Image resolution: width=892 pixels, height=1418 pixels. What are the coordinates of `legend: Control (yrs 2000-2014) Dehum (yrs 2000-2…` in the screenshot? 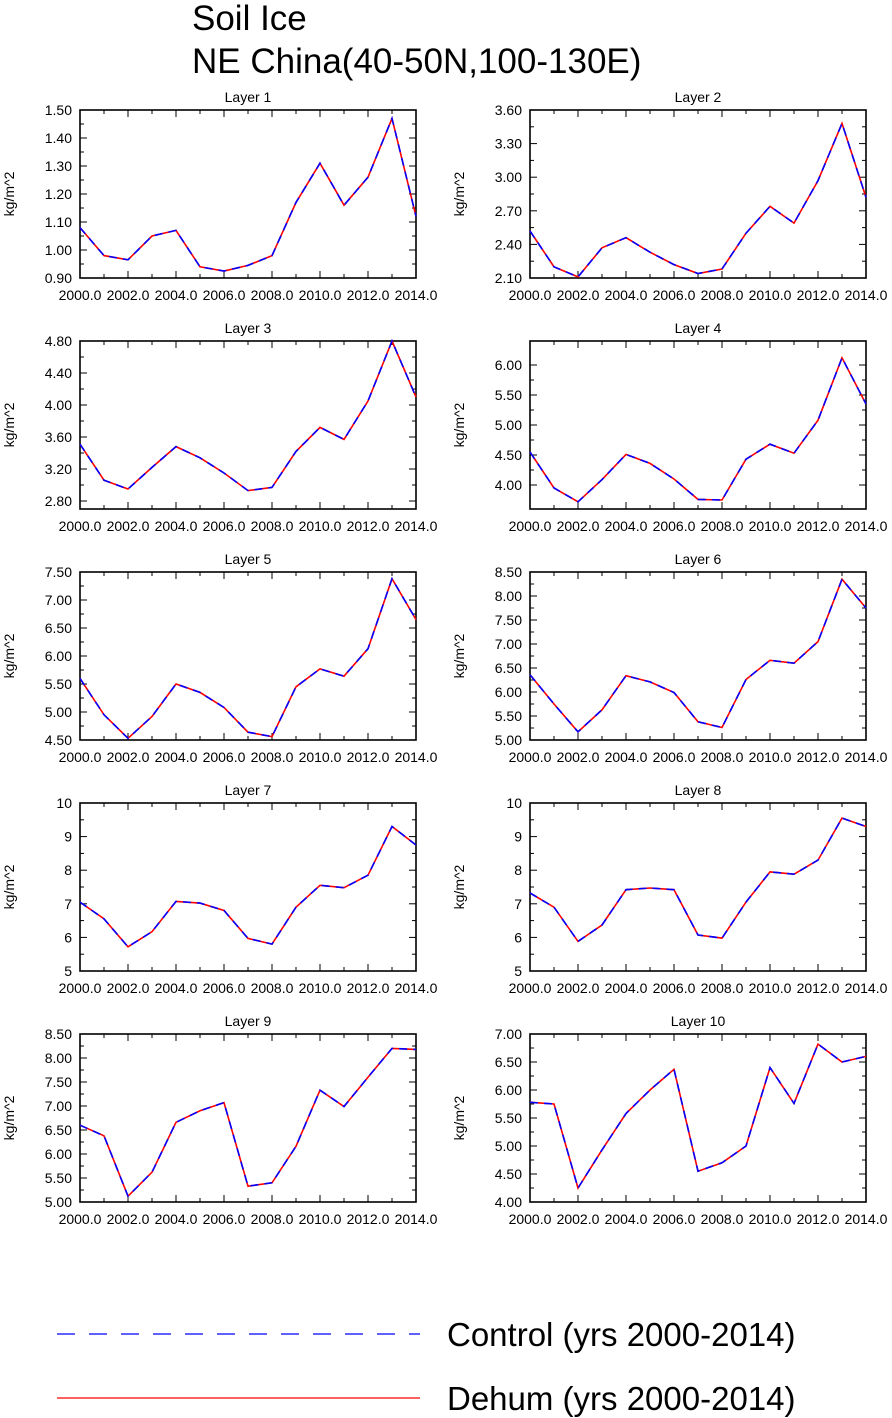 It's located at (426, 1366).